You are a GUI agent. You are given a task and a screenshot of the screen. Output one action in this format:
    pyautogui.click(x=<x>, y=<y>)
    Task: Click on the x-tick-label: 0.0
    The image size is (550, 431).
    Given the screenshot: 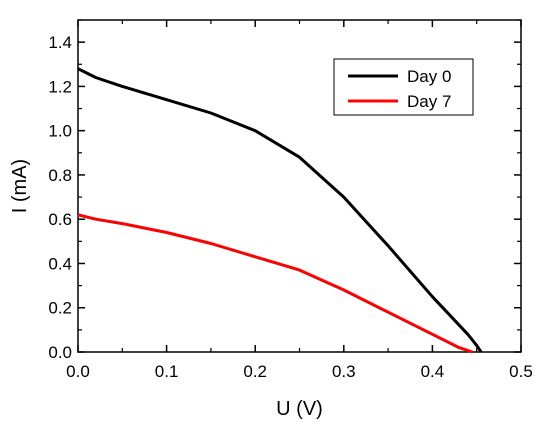 What is the action you would take?
    pyautogui.click(x=78, y=371)
    